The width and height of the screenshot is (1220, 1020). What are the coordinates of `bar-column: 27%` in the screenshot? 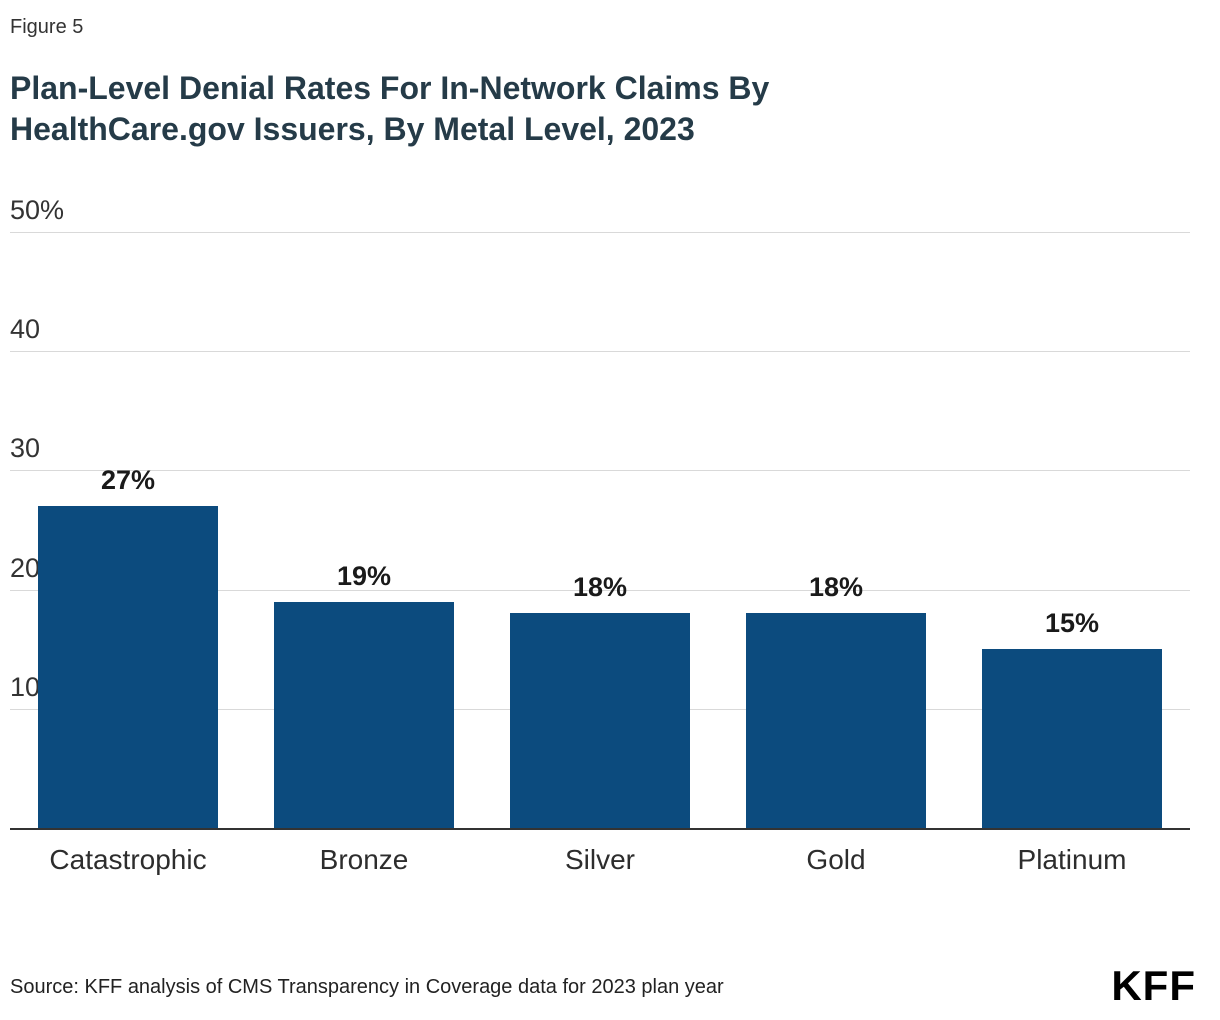 It's located at (128, 530).